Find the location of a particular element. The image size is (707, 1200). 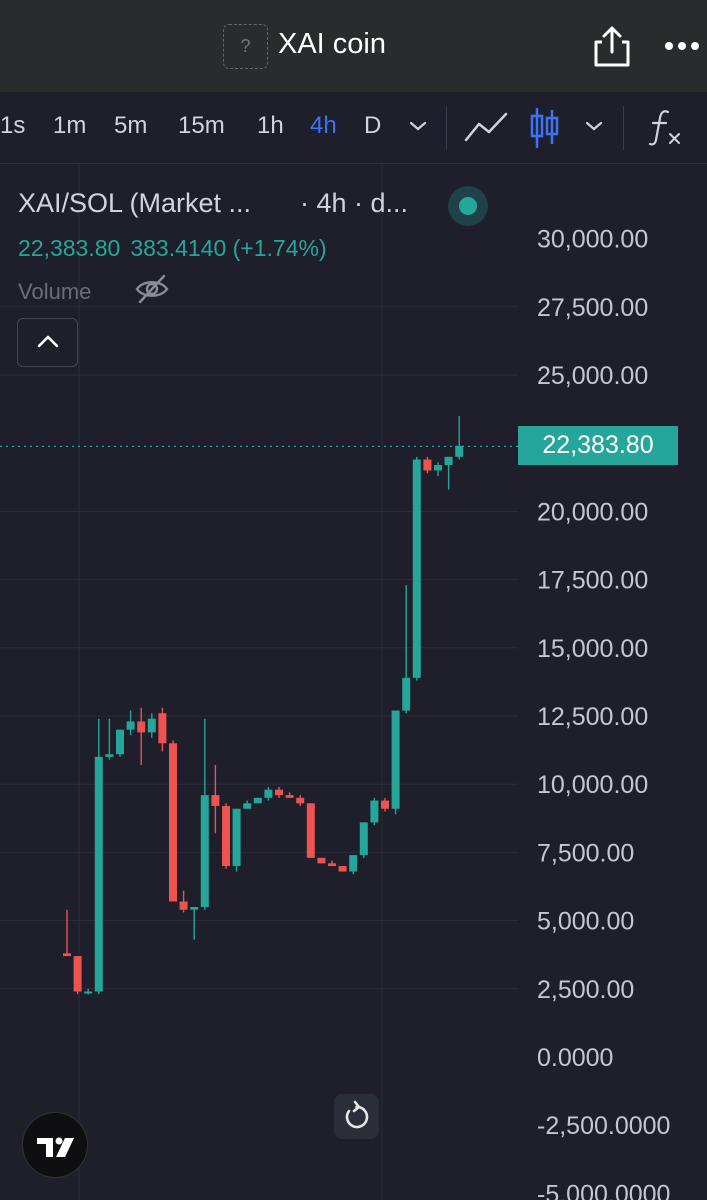

timeframe-1h: 1h is located at coordinates (270, 125).